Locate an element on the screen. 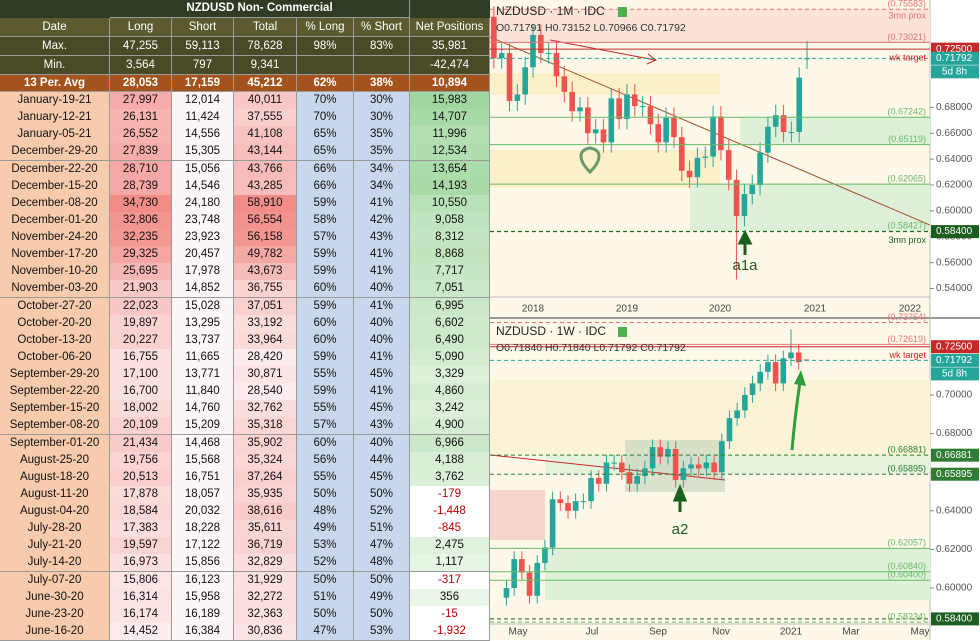 The width and height of the screenshot is (980, 641). value-cell: 70% is located at coordinates (325, 101).